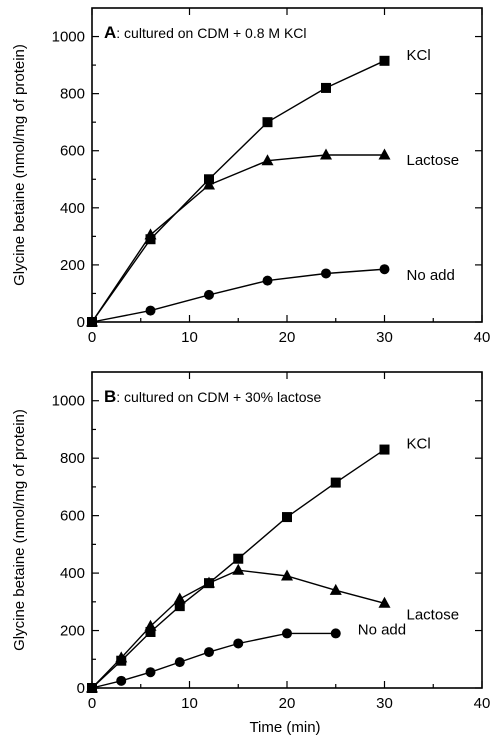 The image size is (490, 748). I want to click on series-lactose: Lactose, so click(273, 628).